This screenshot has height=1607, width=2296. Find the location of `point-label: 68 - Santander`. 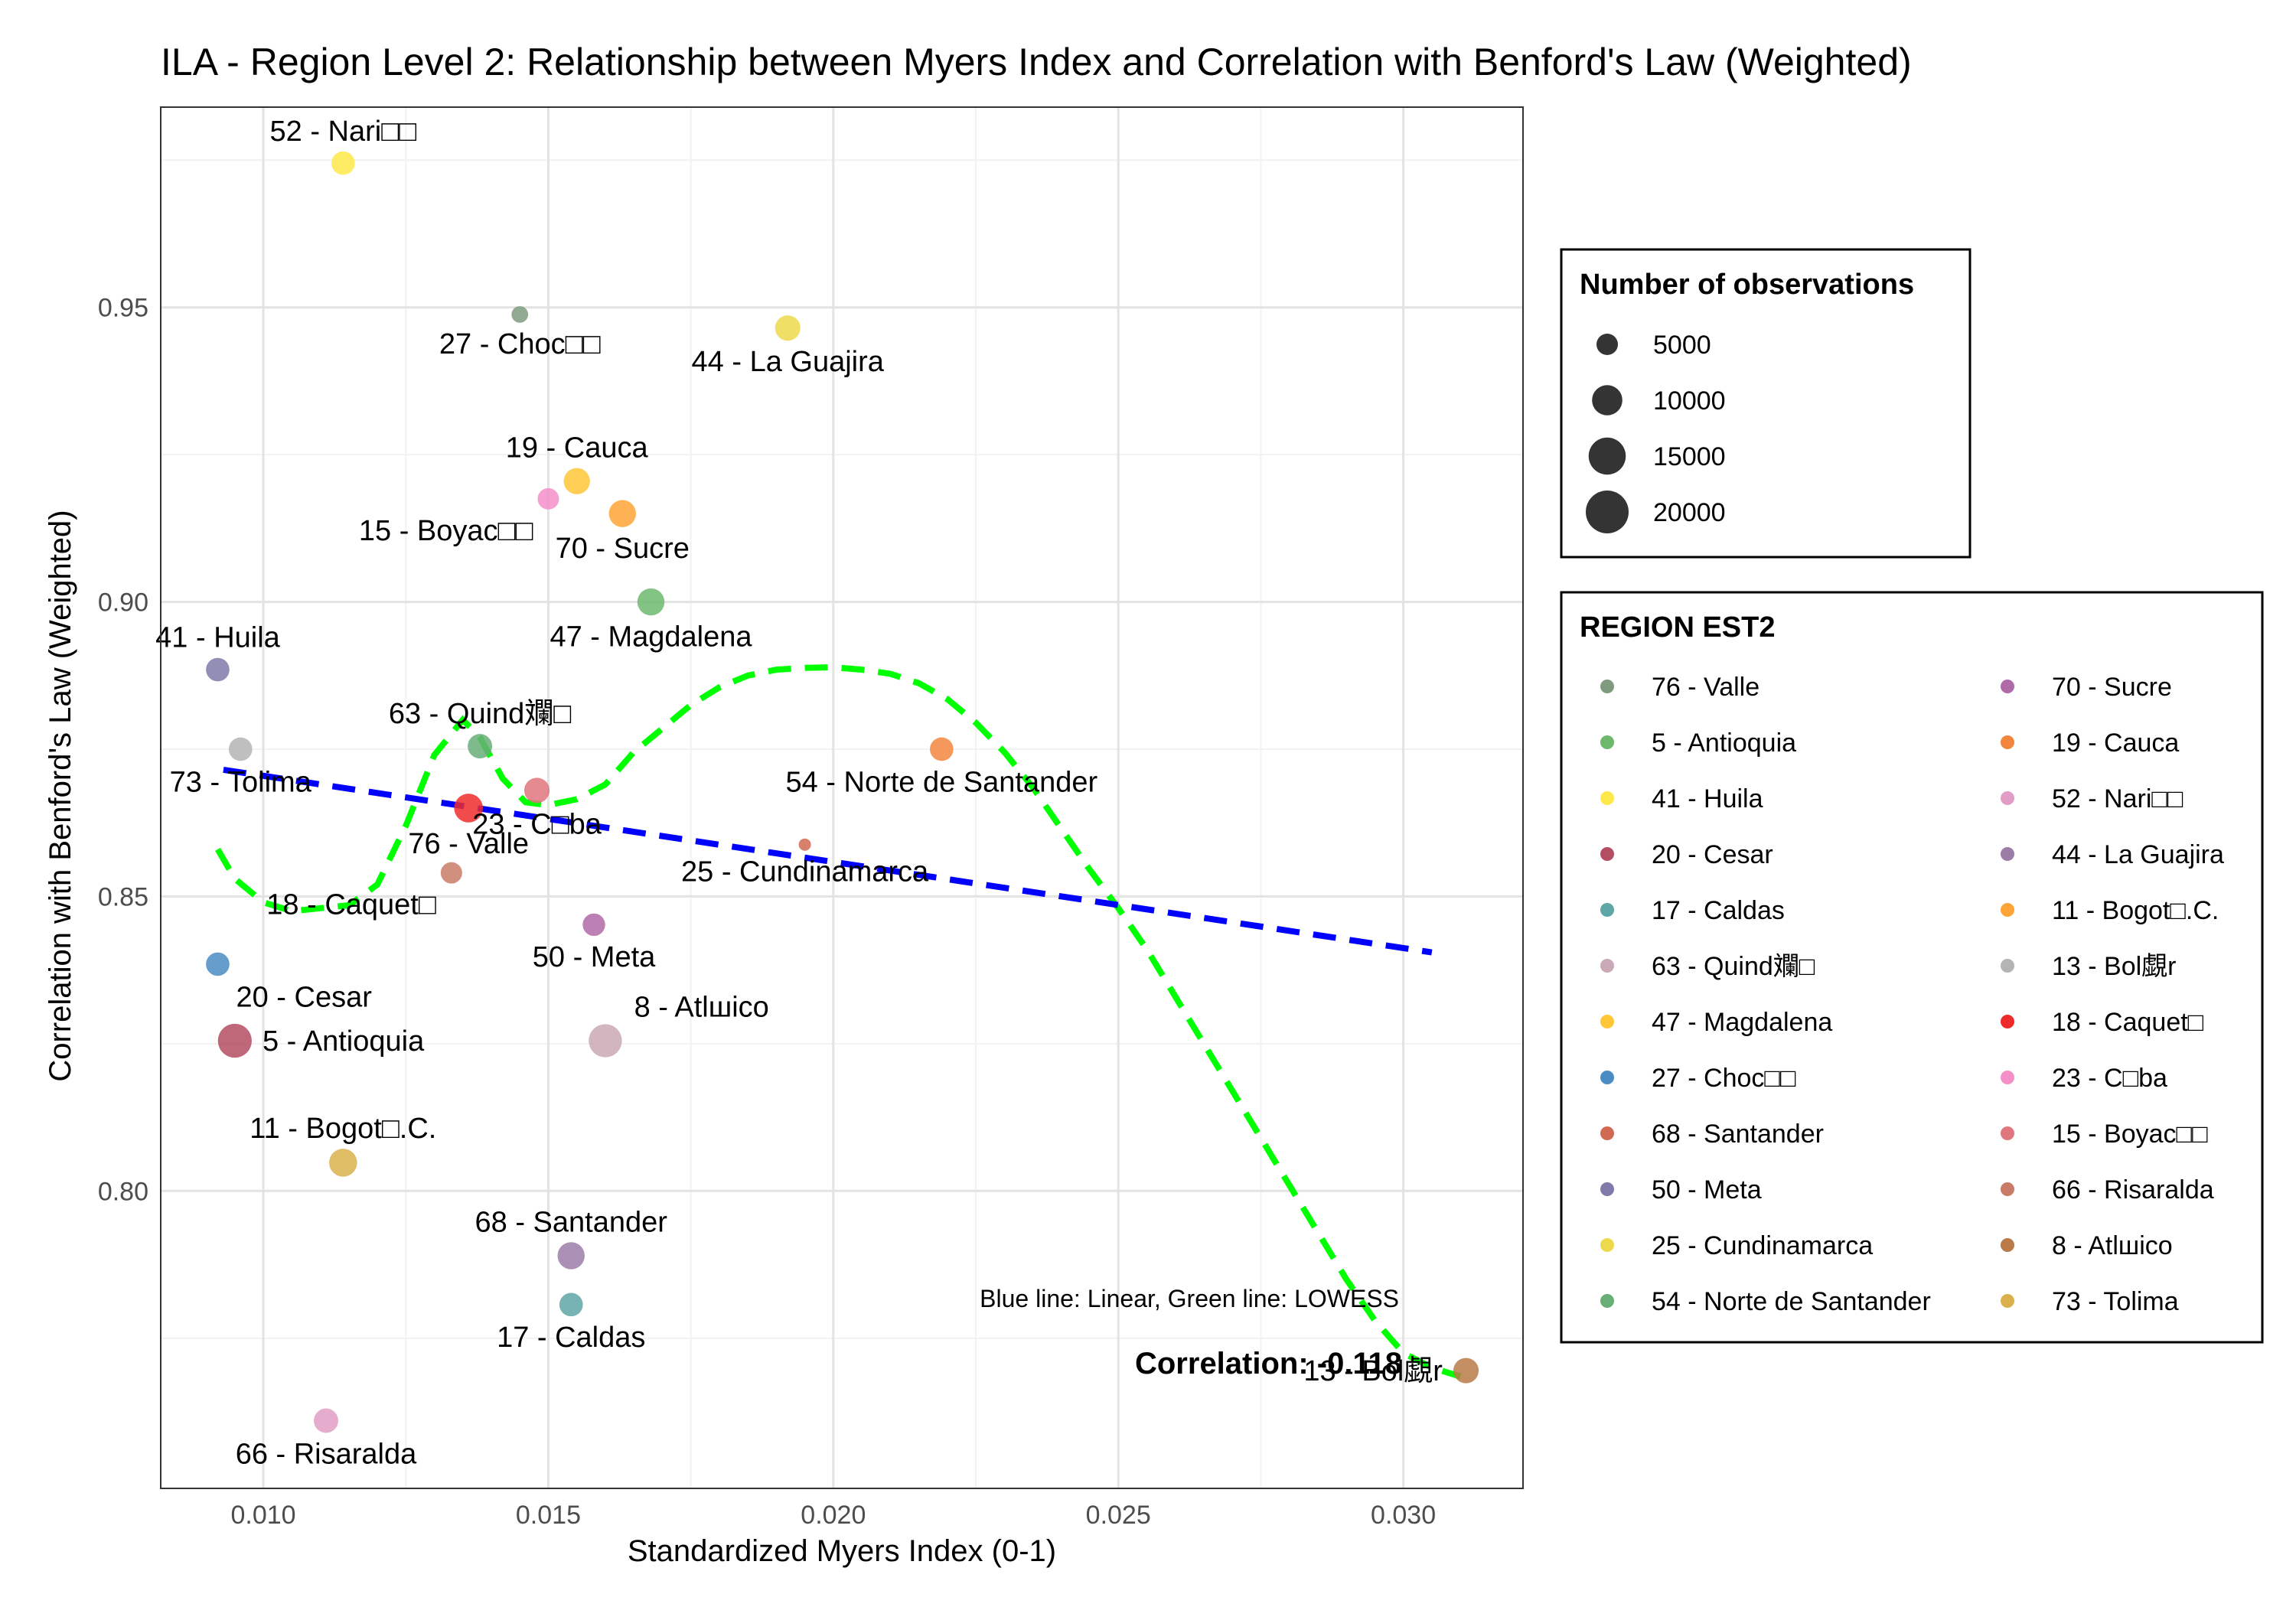

point-label: 68 - Santander is located at coordinates (571, 1222).